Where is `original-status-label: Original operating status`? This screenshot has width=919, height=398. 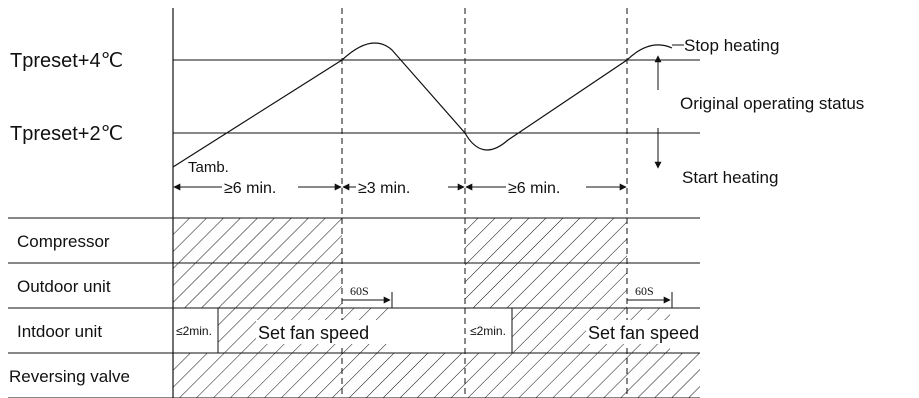 original-status-label: Original operating status is located at coordinates (772, 103).